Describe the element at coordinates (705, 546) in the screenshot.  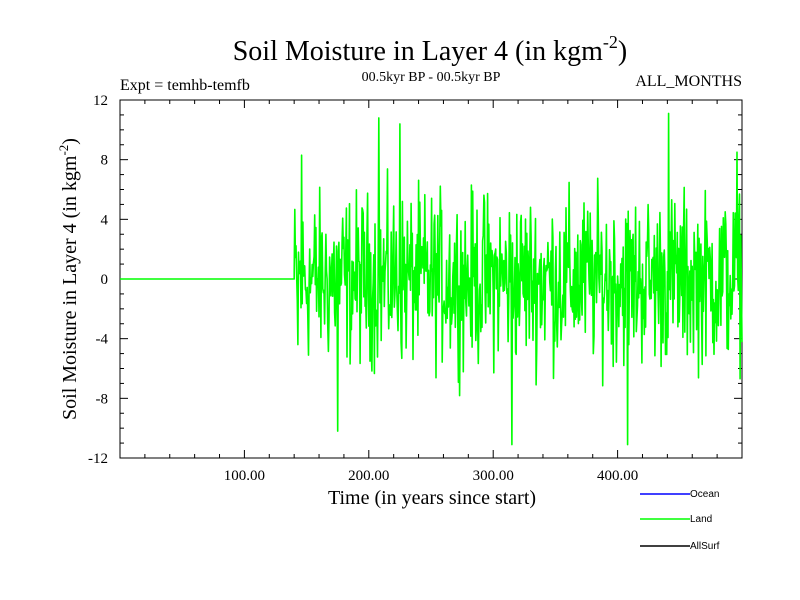
I see `legend-allsurf-label: AllSurf` at that location.